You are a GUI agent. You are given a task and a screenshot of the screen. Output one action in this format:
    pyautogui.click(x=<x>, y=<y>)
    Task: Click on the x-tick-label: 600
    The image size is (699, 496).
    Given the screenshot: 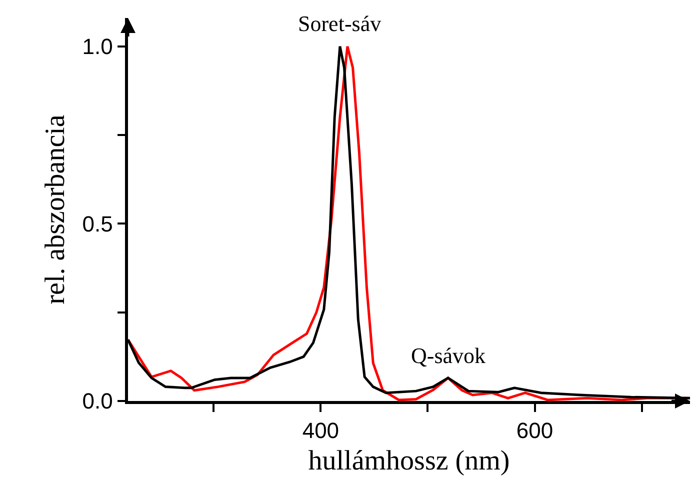 What is the action you would take?
    pyautogui.click(x=535, y=431)
    